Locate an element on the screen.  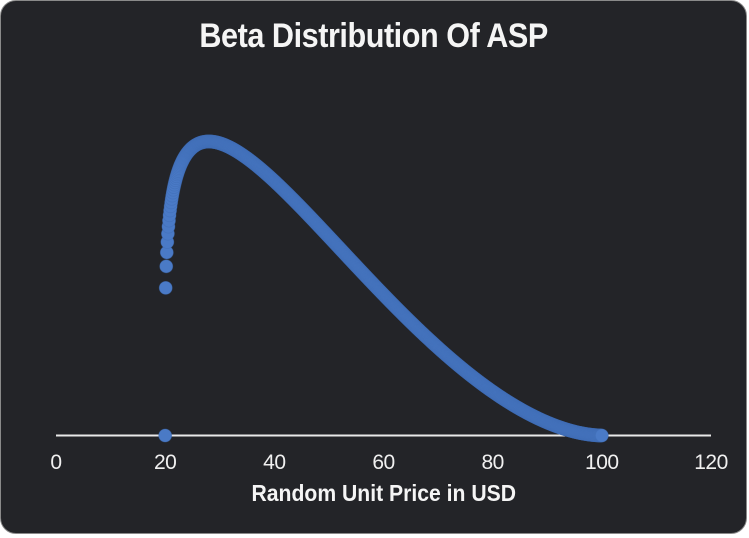
x-axis-title-text: Random Unit Price in USD is located at coordinates (383, 493).